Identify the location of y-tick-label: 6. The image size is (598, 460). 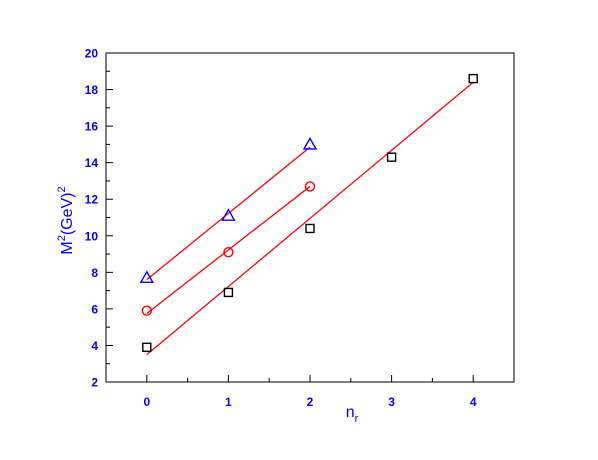
(94, 309).